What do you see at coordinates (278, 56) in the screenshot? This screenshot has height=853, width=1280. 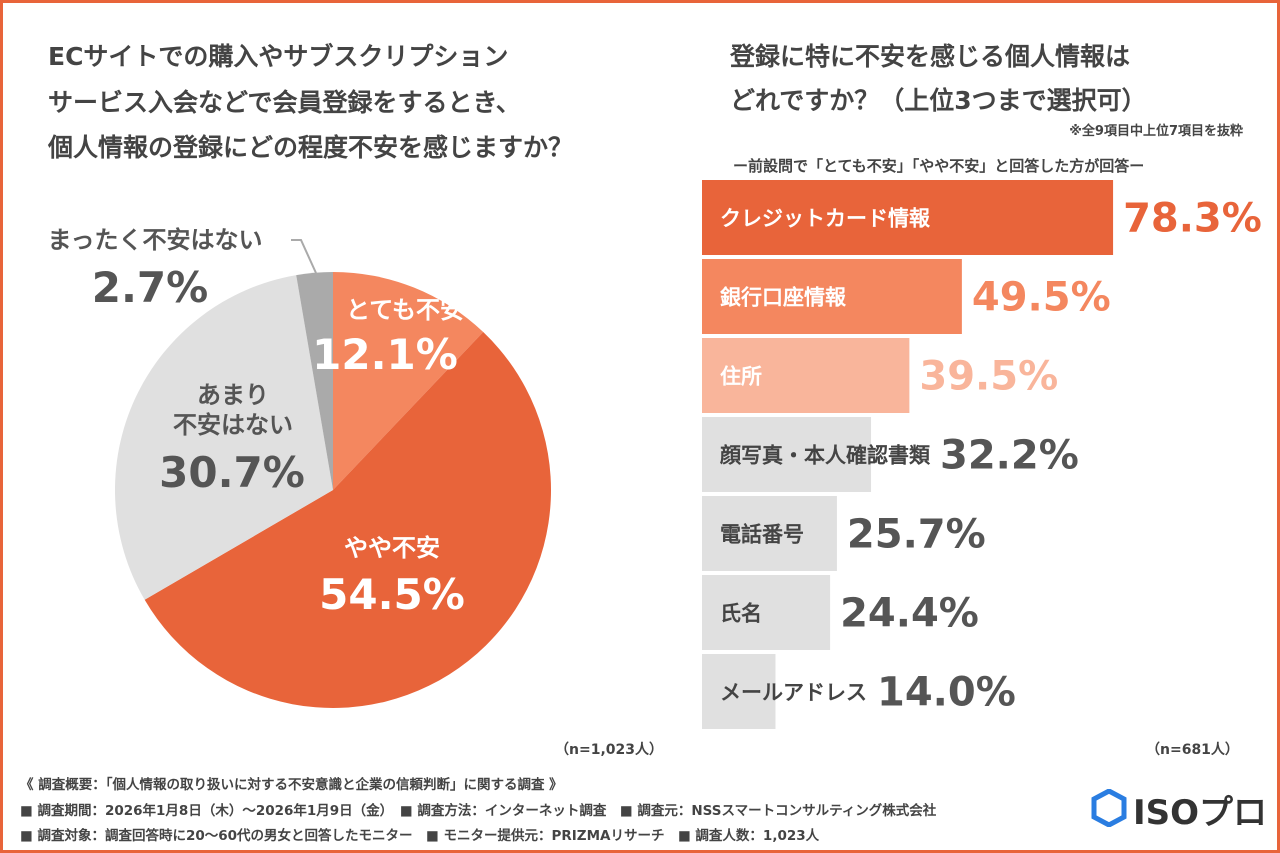 I see `pie-title-line: ECサイトでの購入やサブスクリプション` at bounding box center [278, 56].